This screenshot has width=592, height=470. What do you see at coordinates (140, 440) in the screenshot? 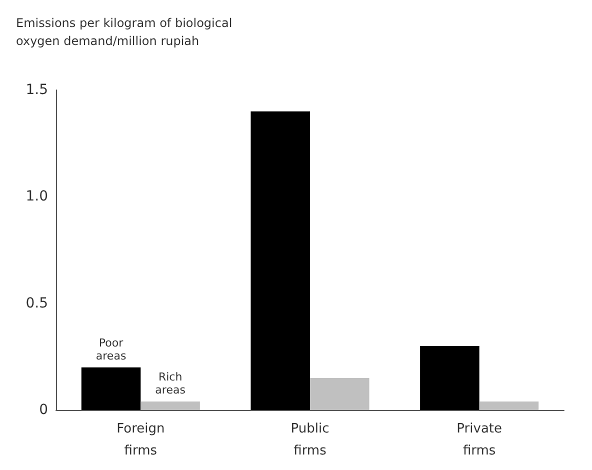
I see `x-tick-label: Foreign firms` at bounding box center [140, 440].